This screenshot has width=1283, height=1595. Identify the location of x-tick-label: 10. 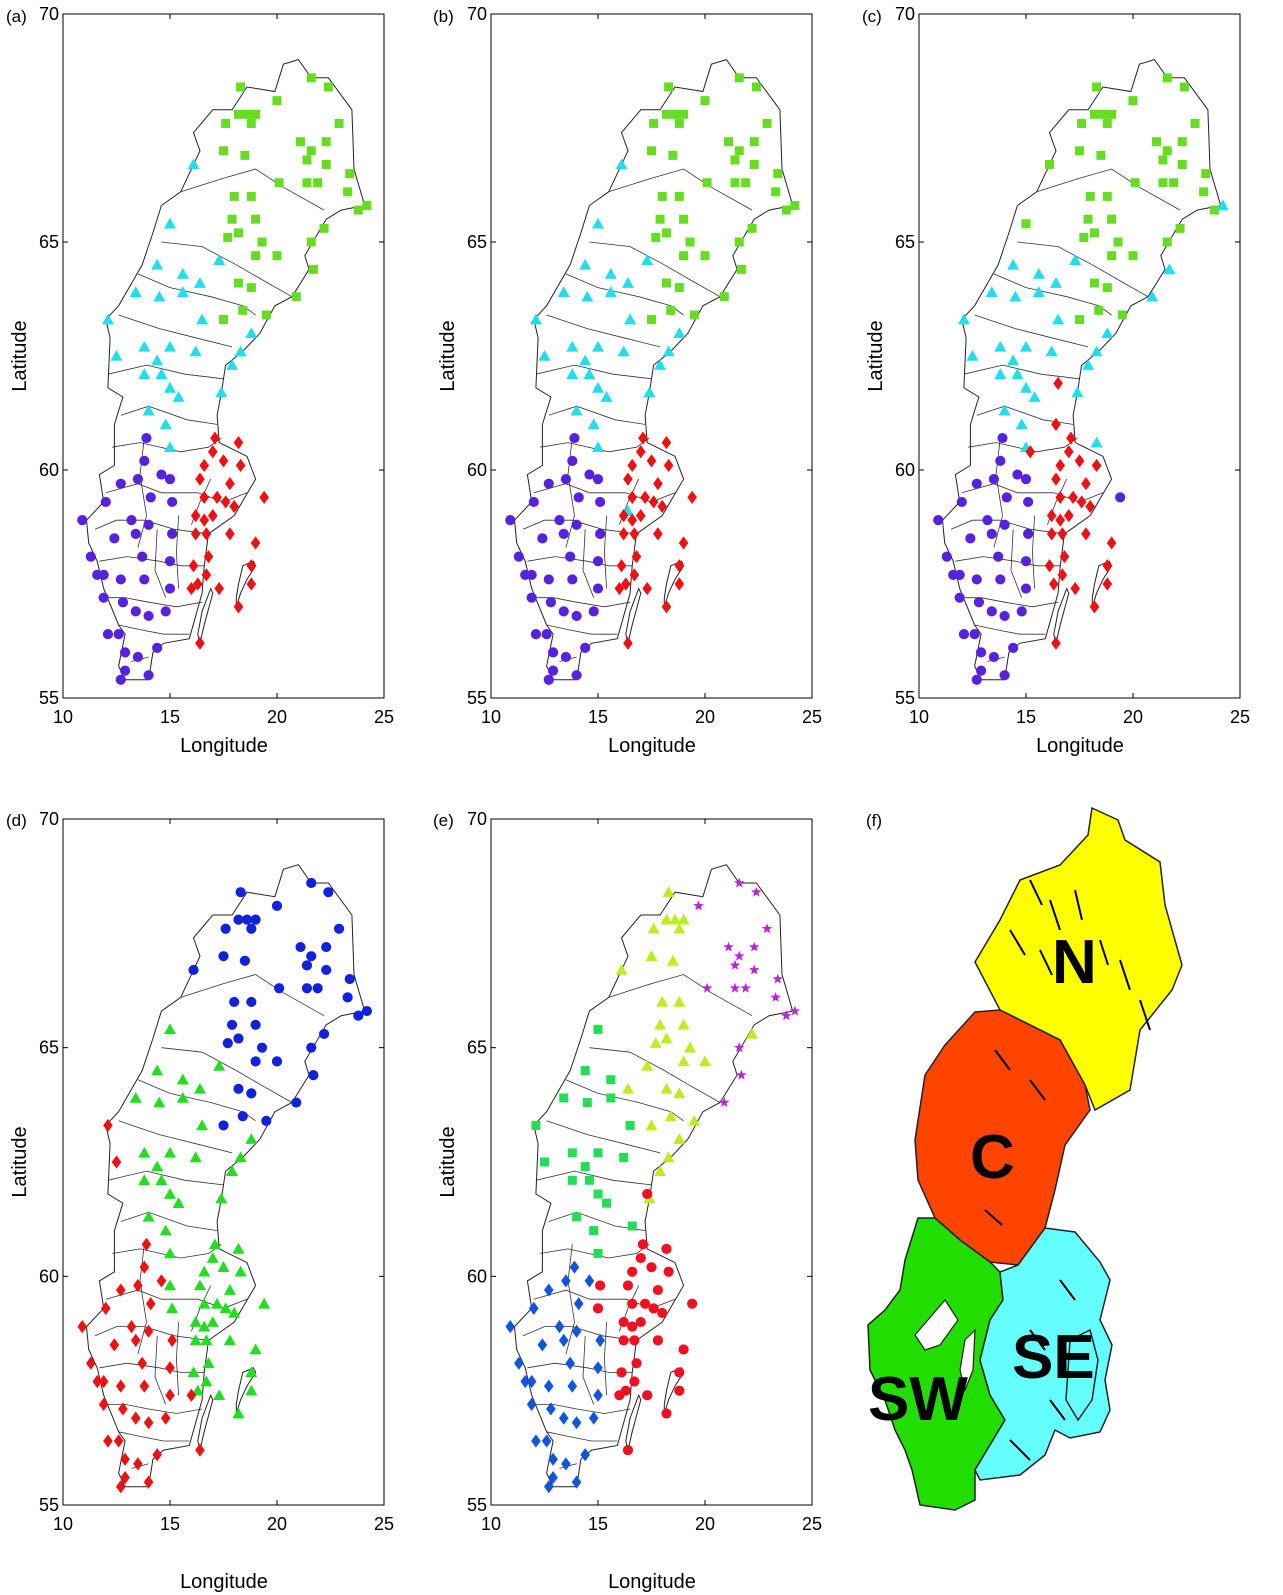
(919, 717).